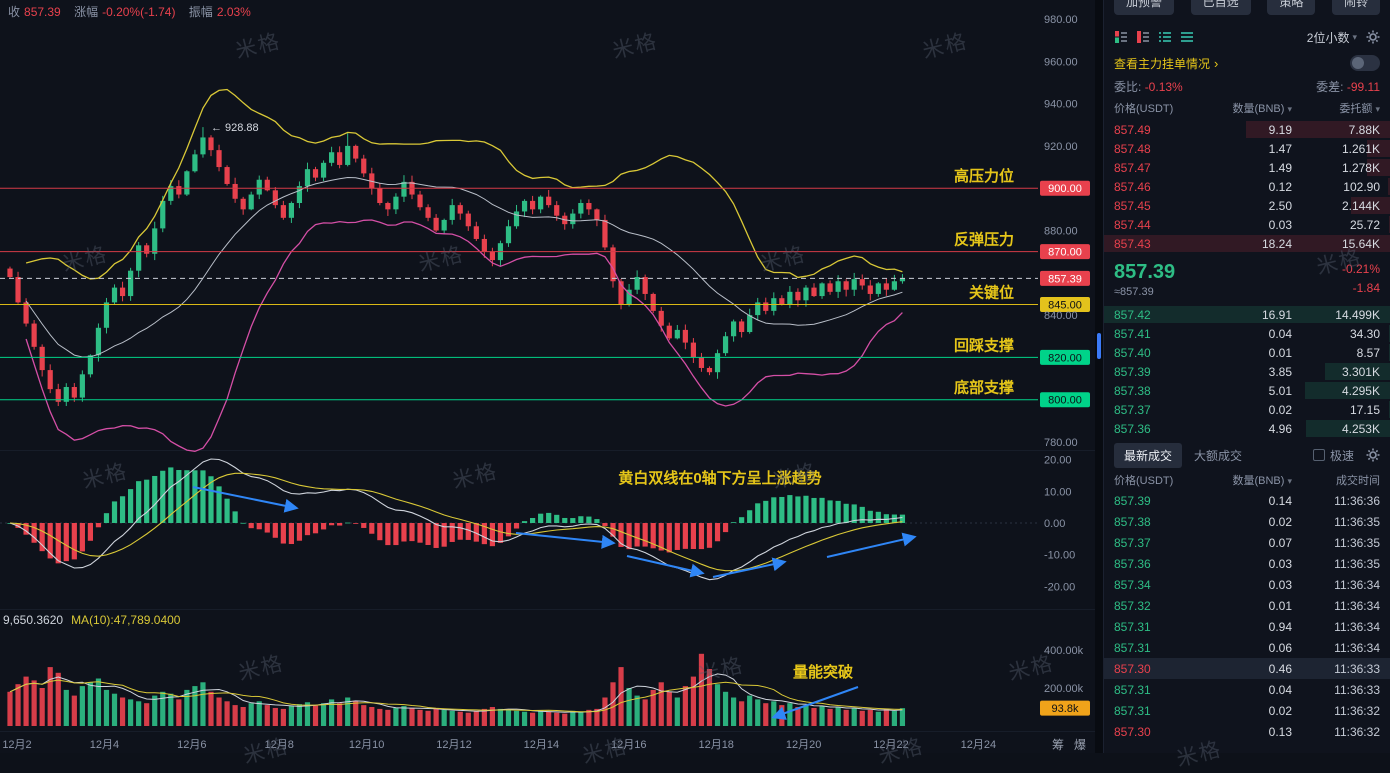 The image size is (1390, 773). I want to click on main-orders-link: 查看主力挂单情况 ›, so click(1166, 63).